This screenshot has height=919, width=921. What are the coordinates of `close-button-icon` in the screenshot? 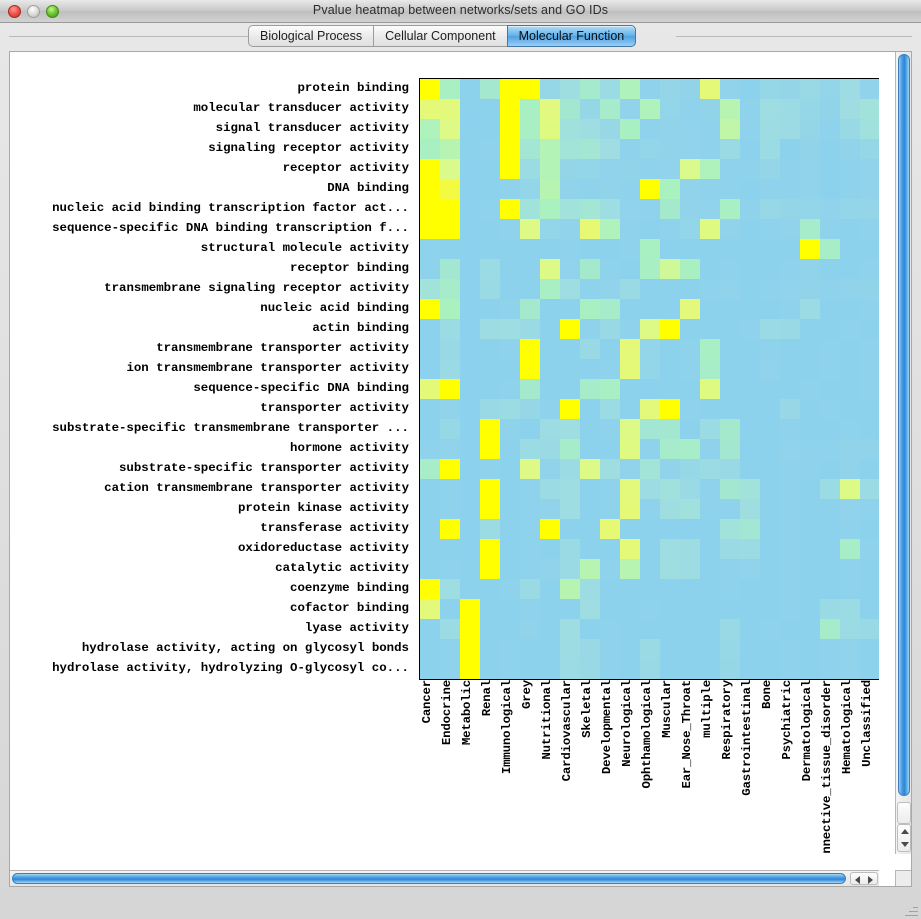 It's located at (14, 11).